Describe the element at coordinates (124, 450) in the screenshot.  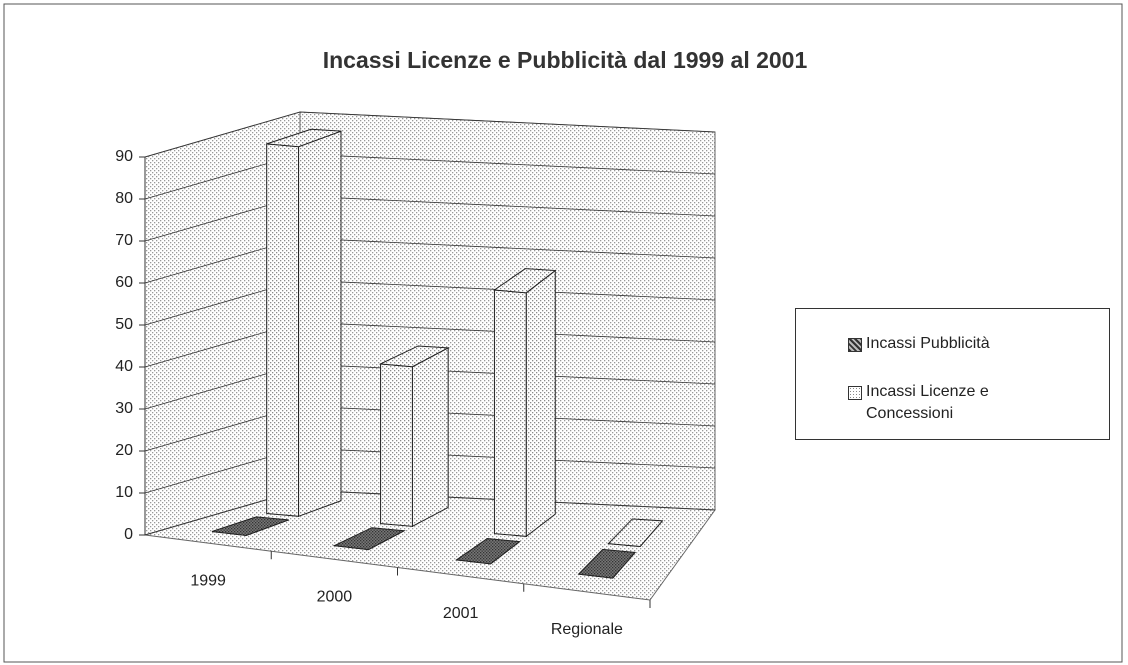
I see `y-tick-label: 20` at that location.